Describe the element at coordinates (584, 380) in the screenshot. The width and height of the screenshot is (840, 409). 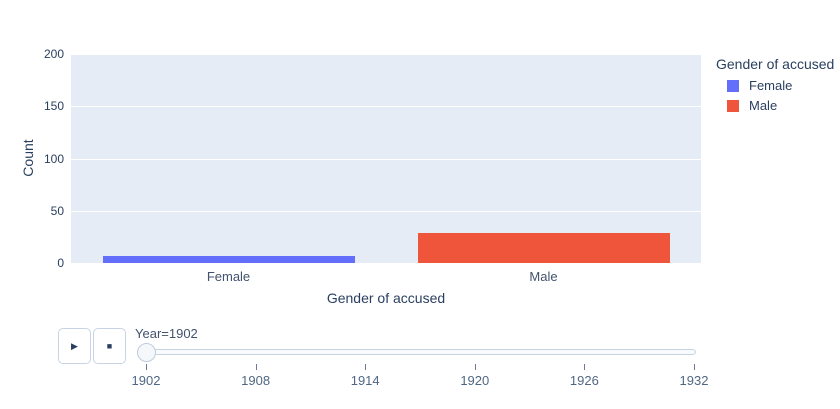
I see `slider-tick-label: 1926` at that location.